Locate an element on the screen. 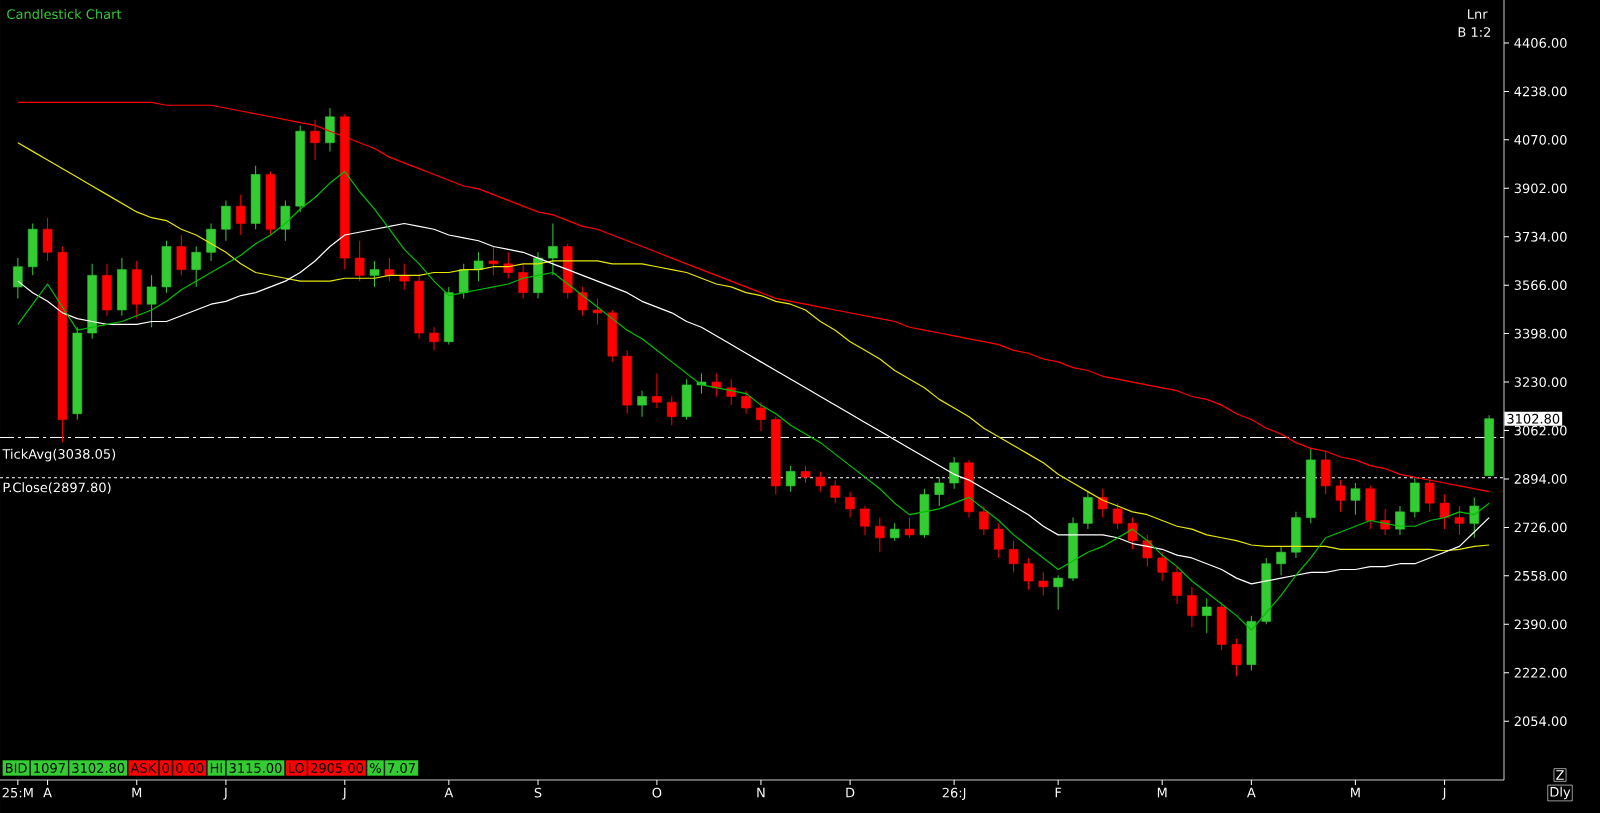 This screenshot has height=813, width=1600. y-tick-label: 3062.00 is located at coordinates (1540, 430).